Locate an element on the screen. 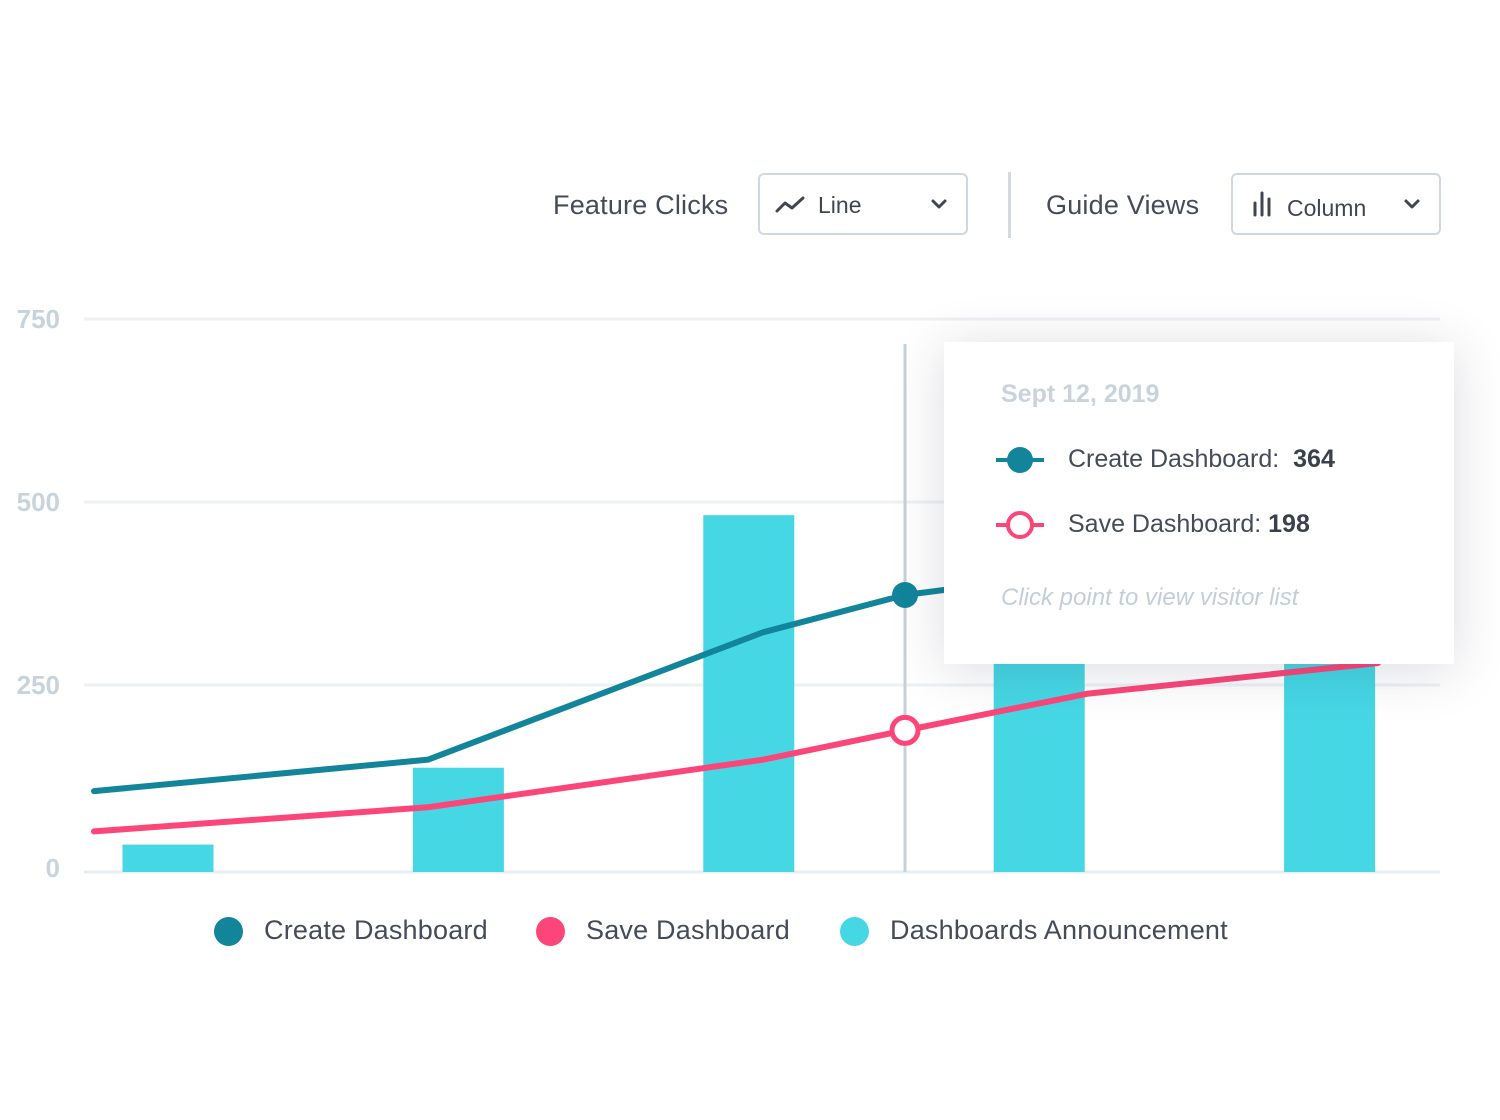 Image resolution: width=1500 pixels, height=1120 pixels. tooltip-row-save-dashboard: Save Dashboard: 198 is located at coordinates (1216, 525).